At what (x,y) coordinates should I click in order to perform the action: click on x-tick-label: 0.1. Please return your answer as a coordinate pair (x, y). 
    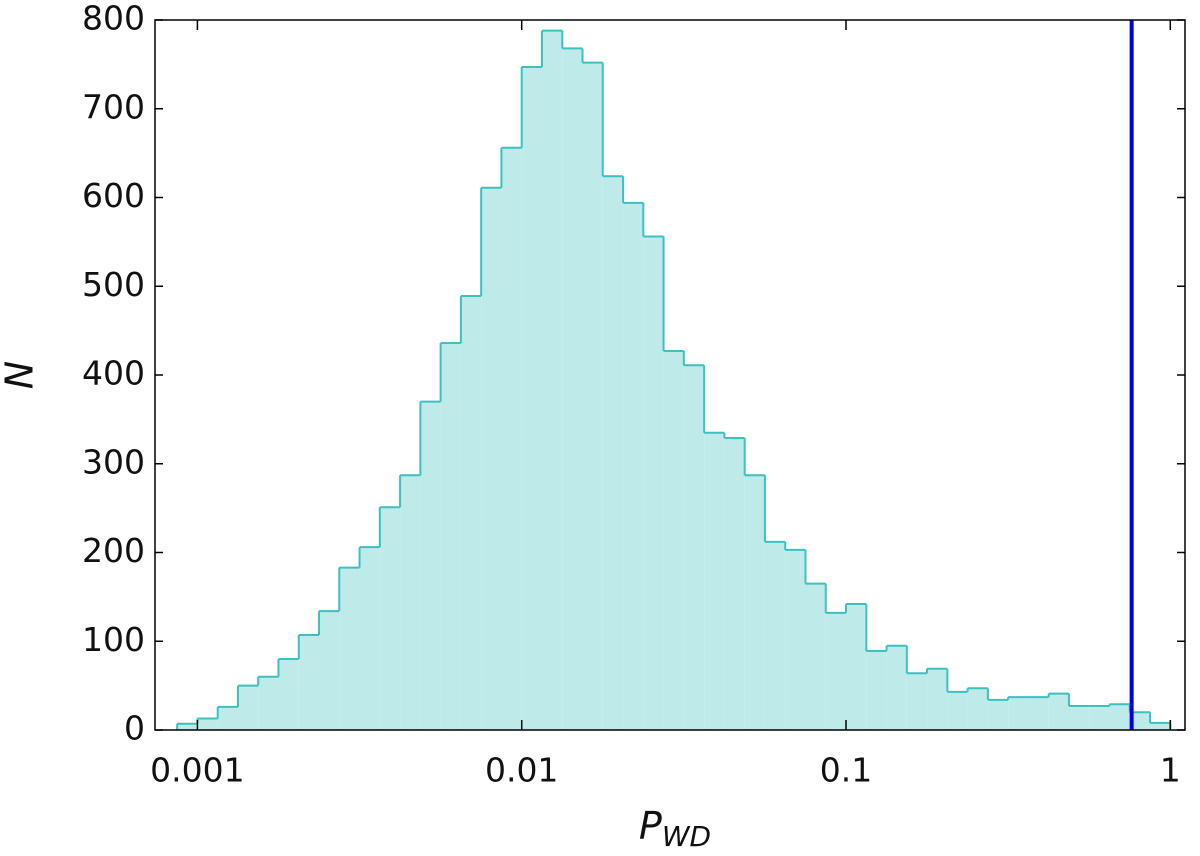
    Looking at the image, I should click on (846, 770).